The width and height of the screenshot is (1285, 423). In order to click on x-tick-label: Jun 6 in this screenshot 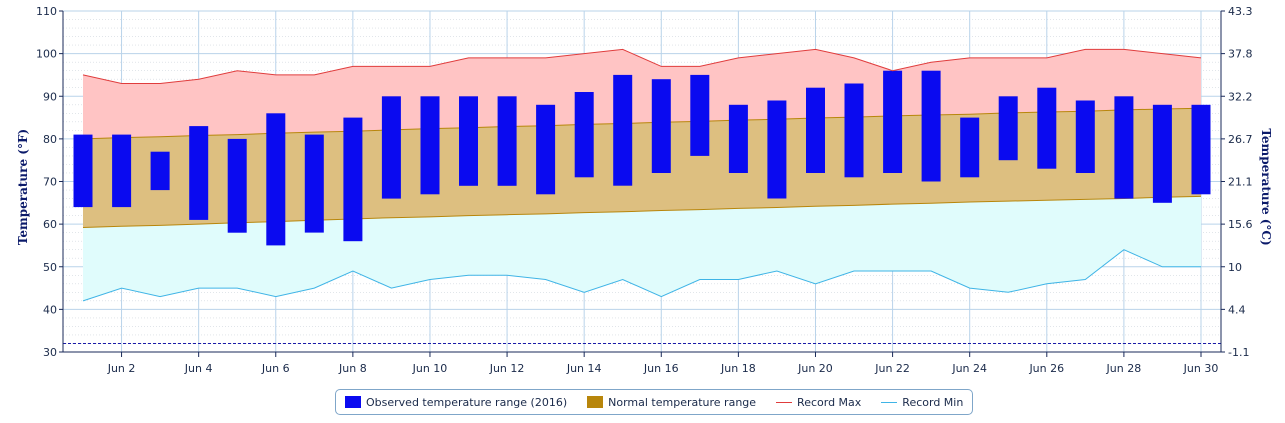, I will do `click(275, 368)`.